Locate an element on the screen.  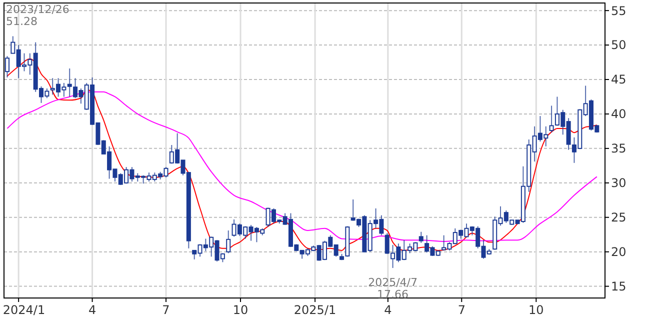
y-tick-label: 15 is located at coordinates (618, 286).